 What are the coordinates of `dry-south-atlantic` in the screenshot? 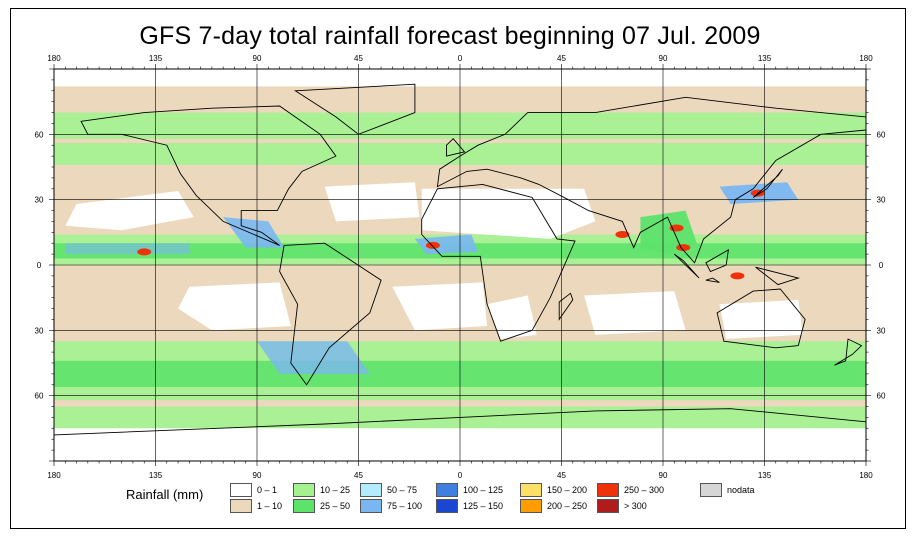 It's located at (440, 306).